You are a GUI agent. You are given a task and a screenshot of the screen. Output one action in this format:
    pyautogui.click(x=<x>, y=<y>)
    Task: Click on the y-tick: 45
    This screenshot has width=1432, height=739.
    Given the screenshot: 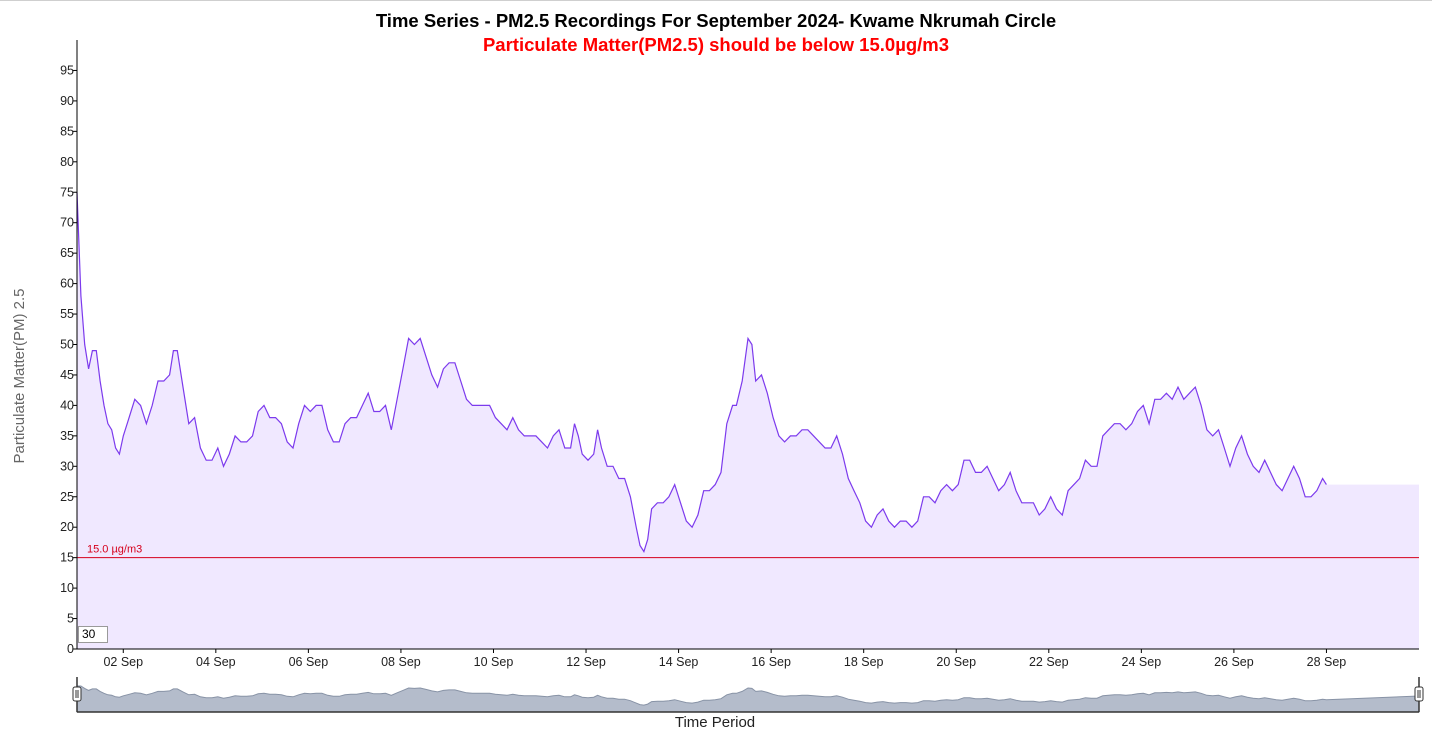 What is the action you would take?
    pyautogui.click(x=68, y=375)
    